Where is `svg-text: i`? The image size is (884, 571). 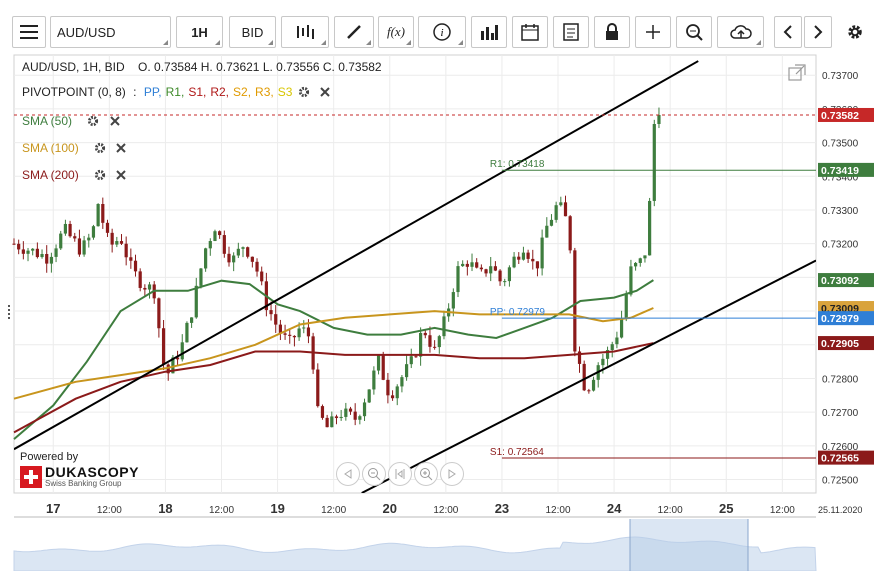 svg-text: i is located at coordinates (441, 33).